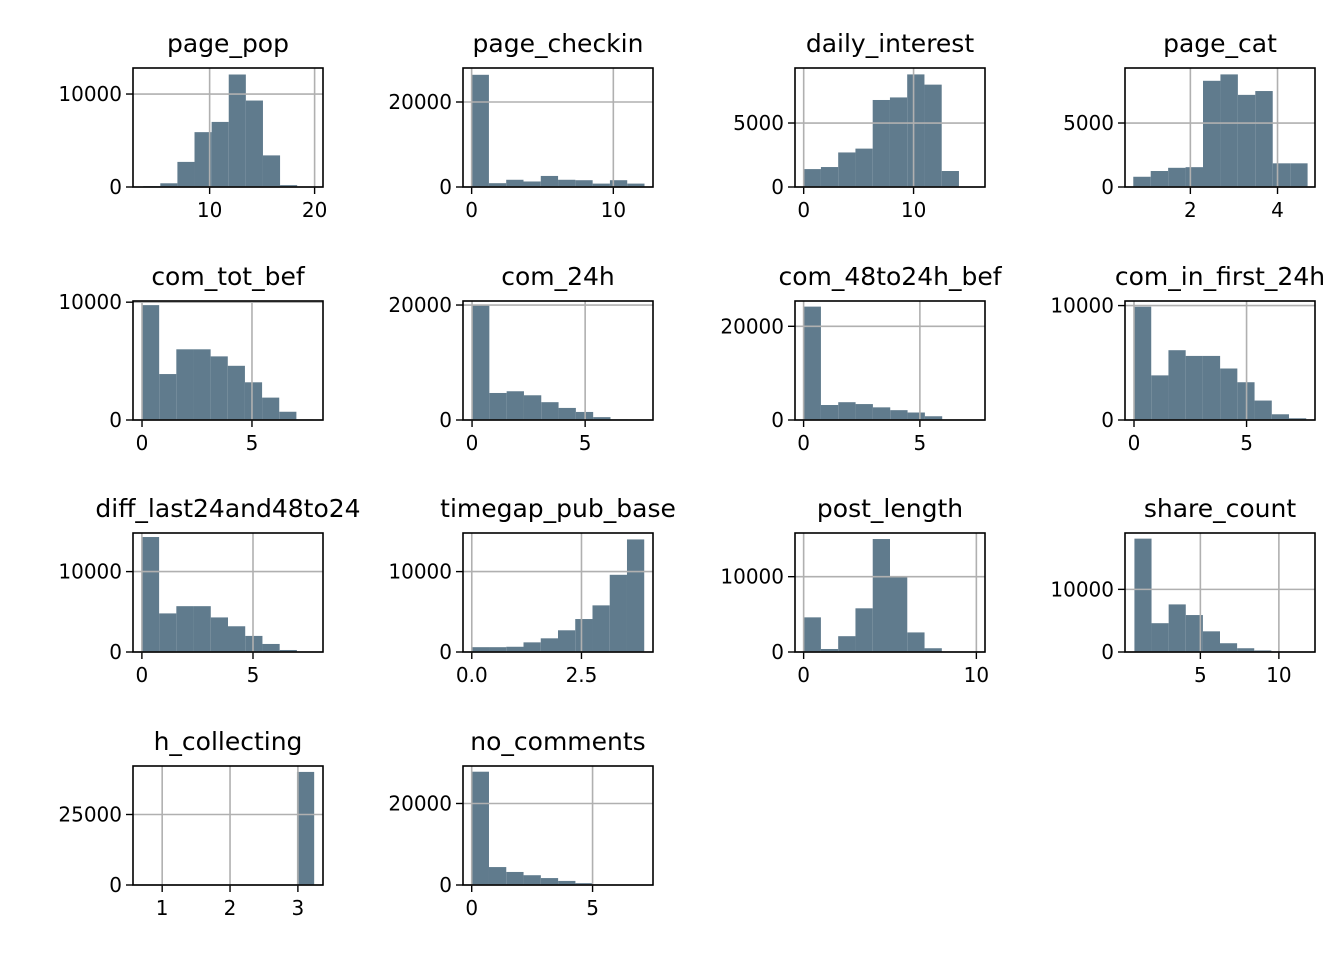 This screenshot has width=1344, height=960. What do you see at coordinates (420, 572) in the screenshot?
I see `y-tick-label: 10000` at bounding box center [420, 572].